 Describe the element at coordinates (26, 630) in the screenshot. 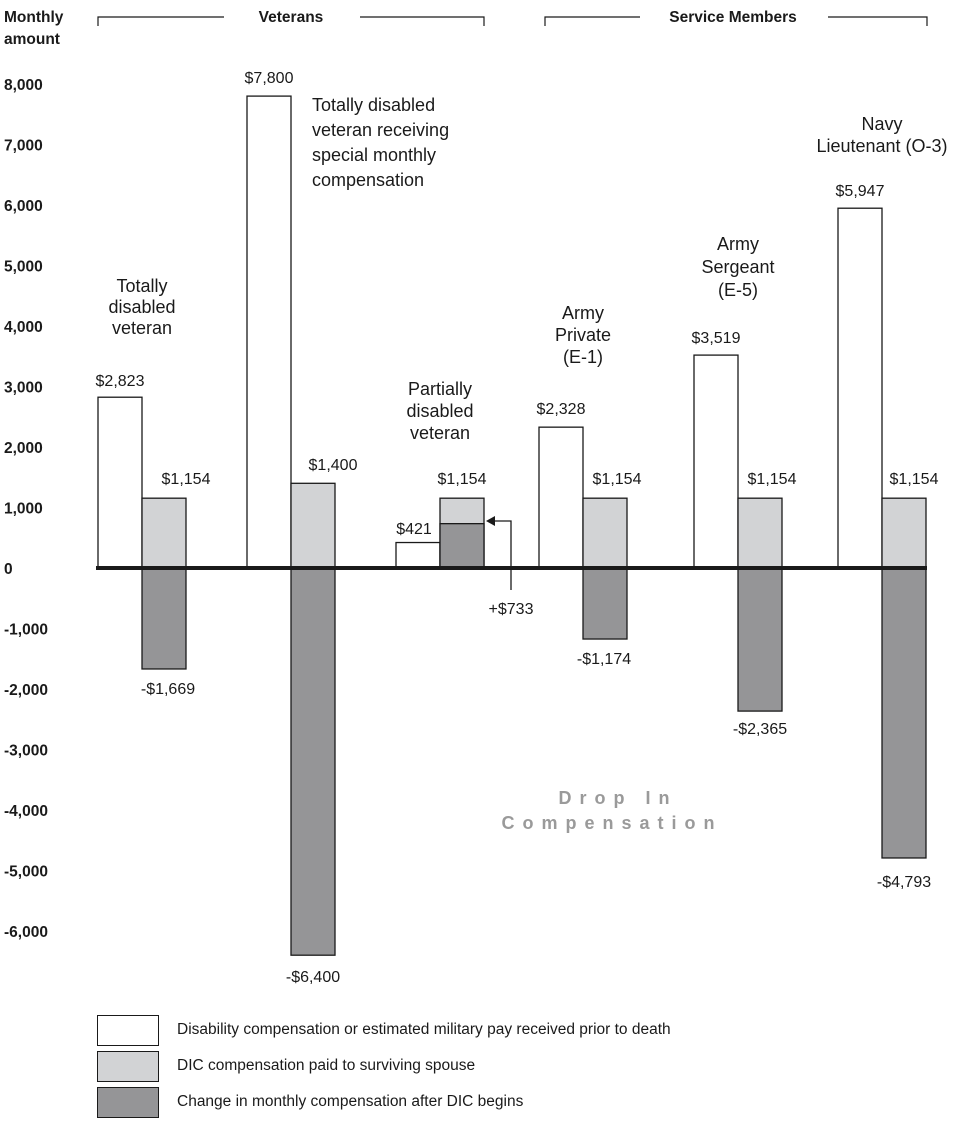

I see `y-tick-label: -1,000` at that location.